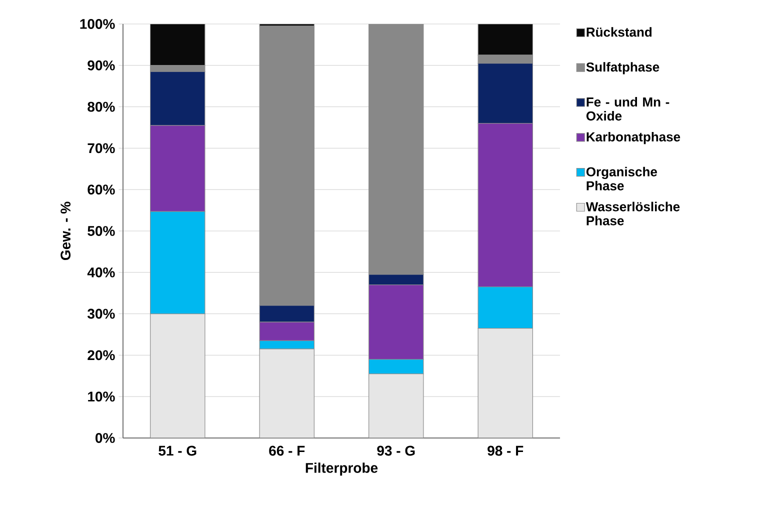 This screenshot has height=518, width=782. Describe the element at coordinates (396, 451) in the screenshot. I see `x-tick-label: 93 - G` at that location.